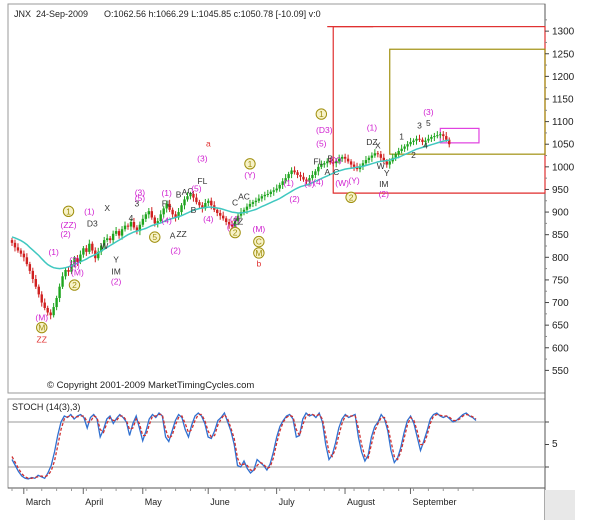  Describe the element at coordinates (259, 263) in the screenshot. I see `wave-label: b` at that location.